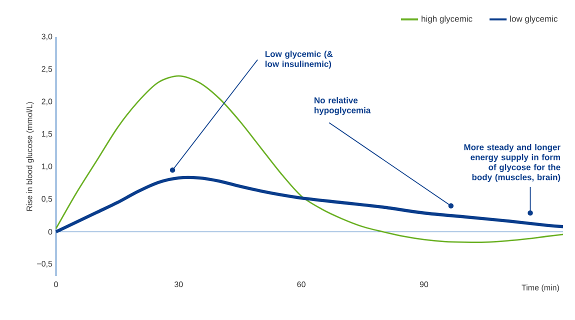 The width and height of the screenshot is (575, 320). Describe the element at coordinates (447, 20) in the screenshot. I see `legend-label: high glycemic` at that location.